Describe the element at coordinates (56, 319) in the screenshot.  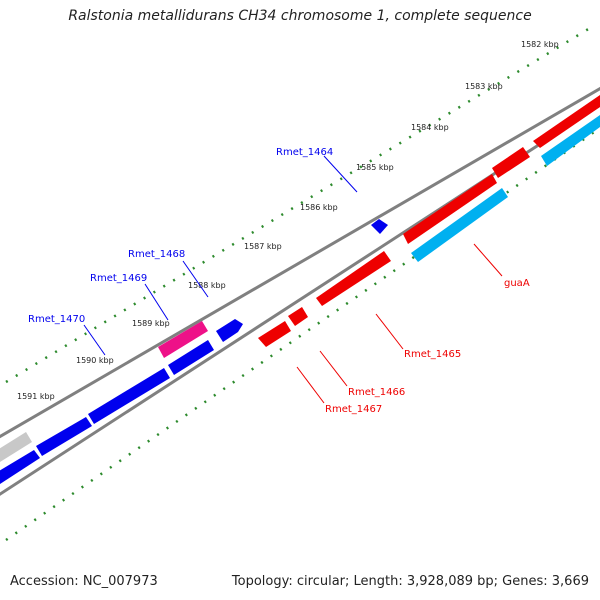
I see `gene-label: Rmet_1470` at that location.